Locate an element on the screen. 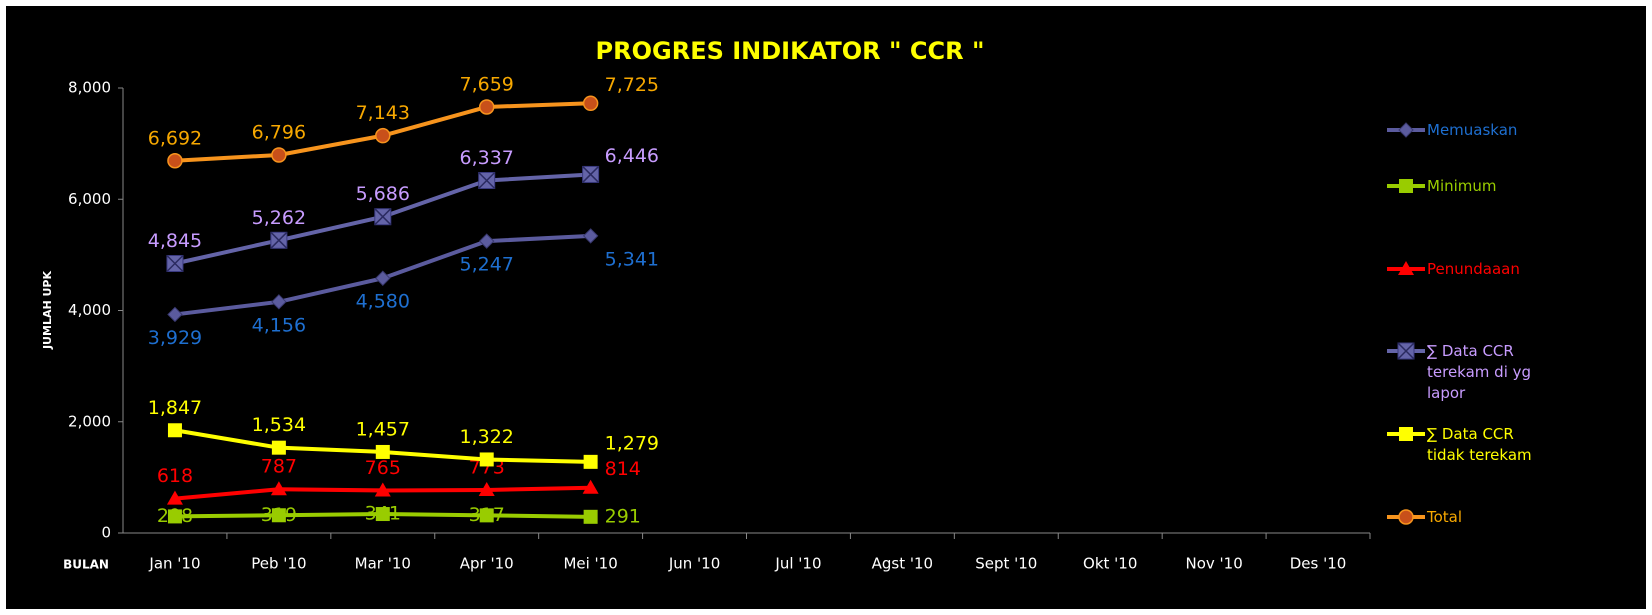 Image resolution: width=1652 pixels, height=615 pixels. x-tick-label: Agst '10 is located at coordinates (902, 564).